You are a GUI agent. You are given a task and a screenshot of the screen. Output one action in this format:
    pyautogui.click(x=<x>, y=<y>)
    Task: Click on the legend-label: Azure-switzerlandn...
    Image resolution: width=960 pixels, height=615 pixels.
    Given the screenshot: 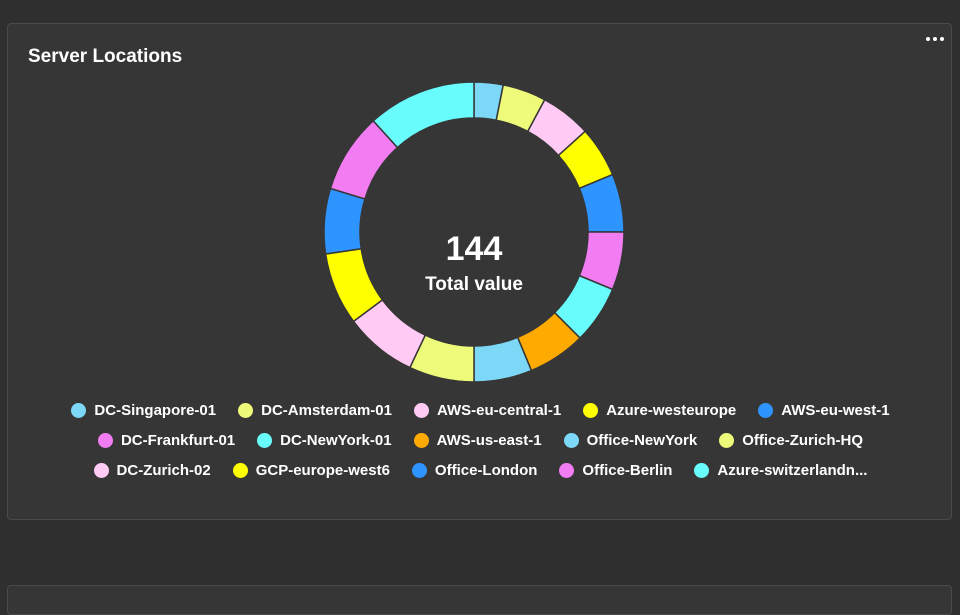 What is the action you would take?
    pyautogui.click(x=792, y=470)
    